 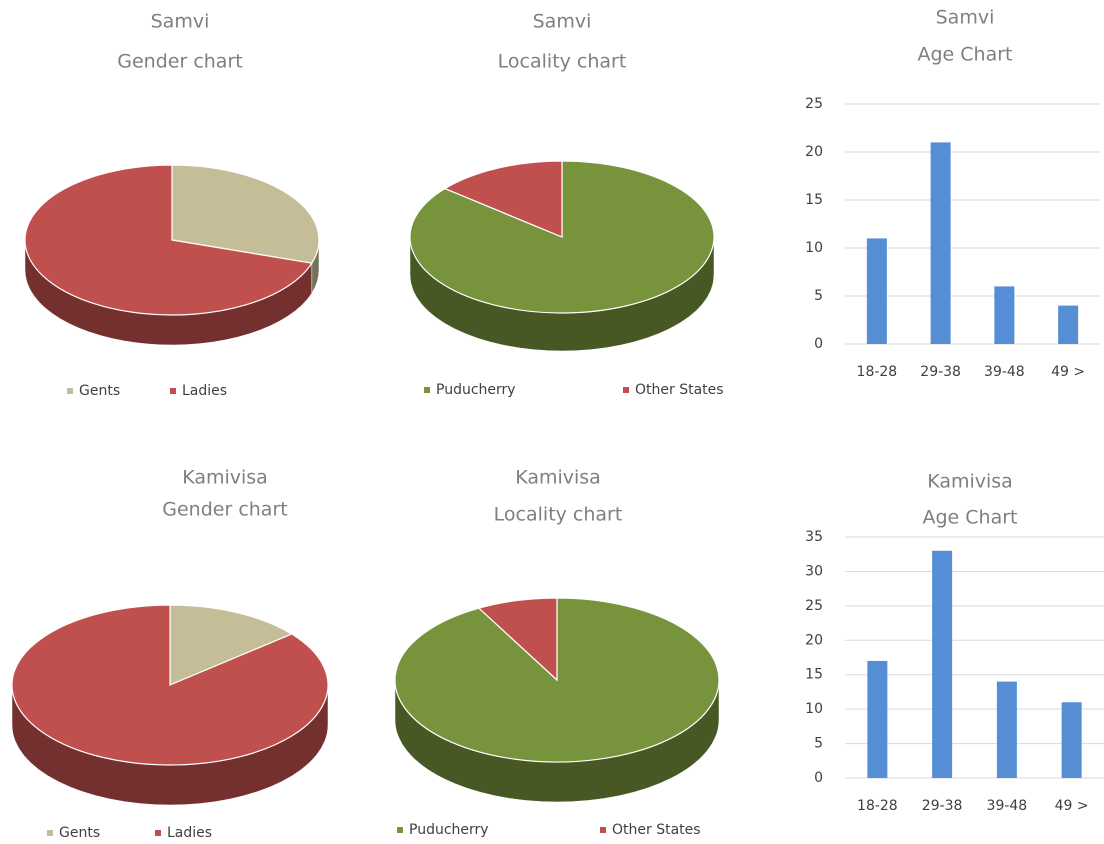 What do you see at coordinates (814, 571) in the screenshot?
I see `y-tick-label: 30` at bounding box center [814, 571].